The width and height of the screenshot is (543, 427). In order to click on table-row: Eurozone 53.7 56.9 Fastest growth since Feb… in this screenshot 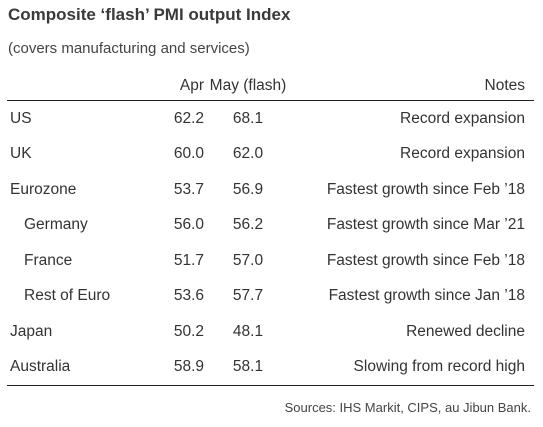, I will do `click(270, 190)`.